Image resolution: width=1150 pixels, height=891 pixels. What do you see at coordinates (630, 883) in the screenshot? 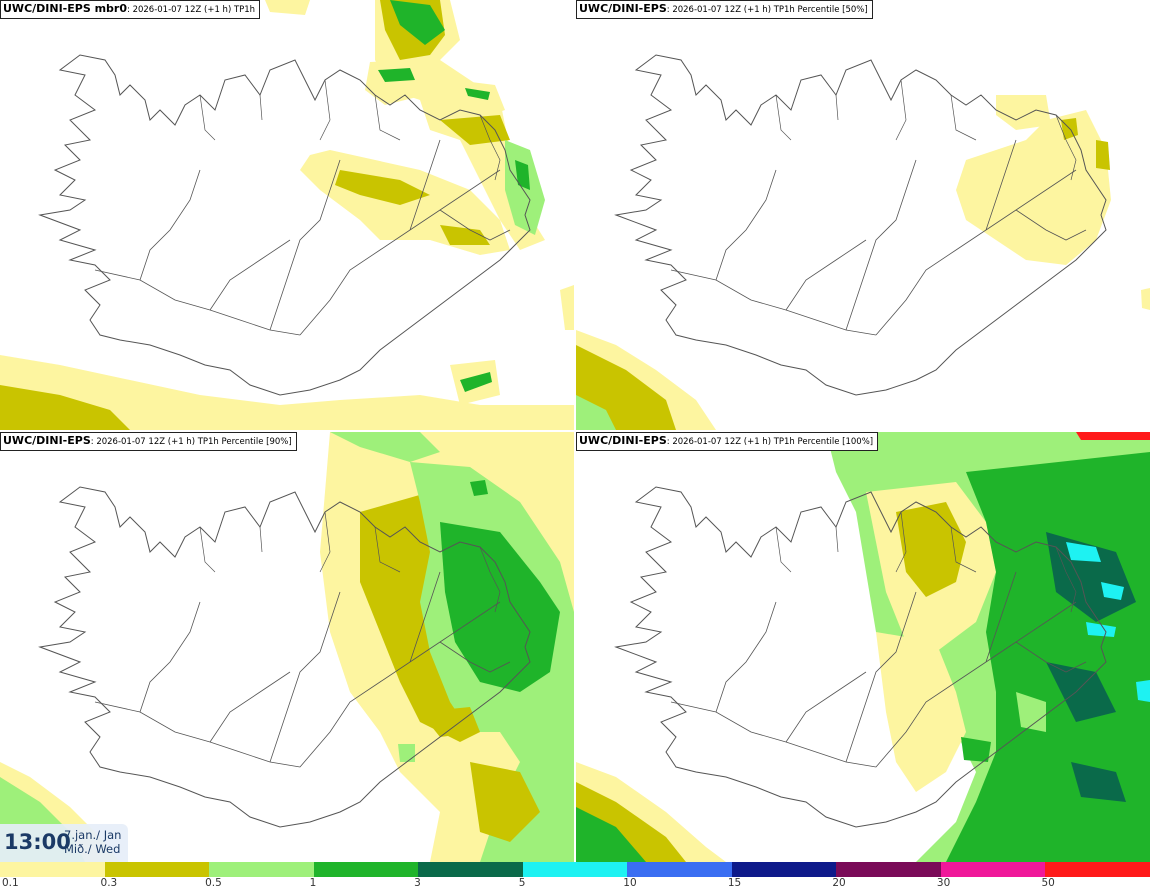
I see `scale-label: 10` at bounding box center [630, 883].